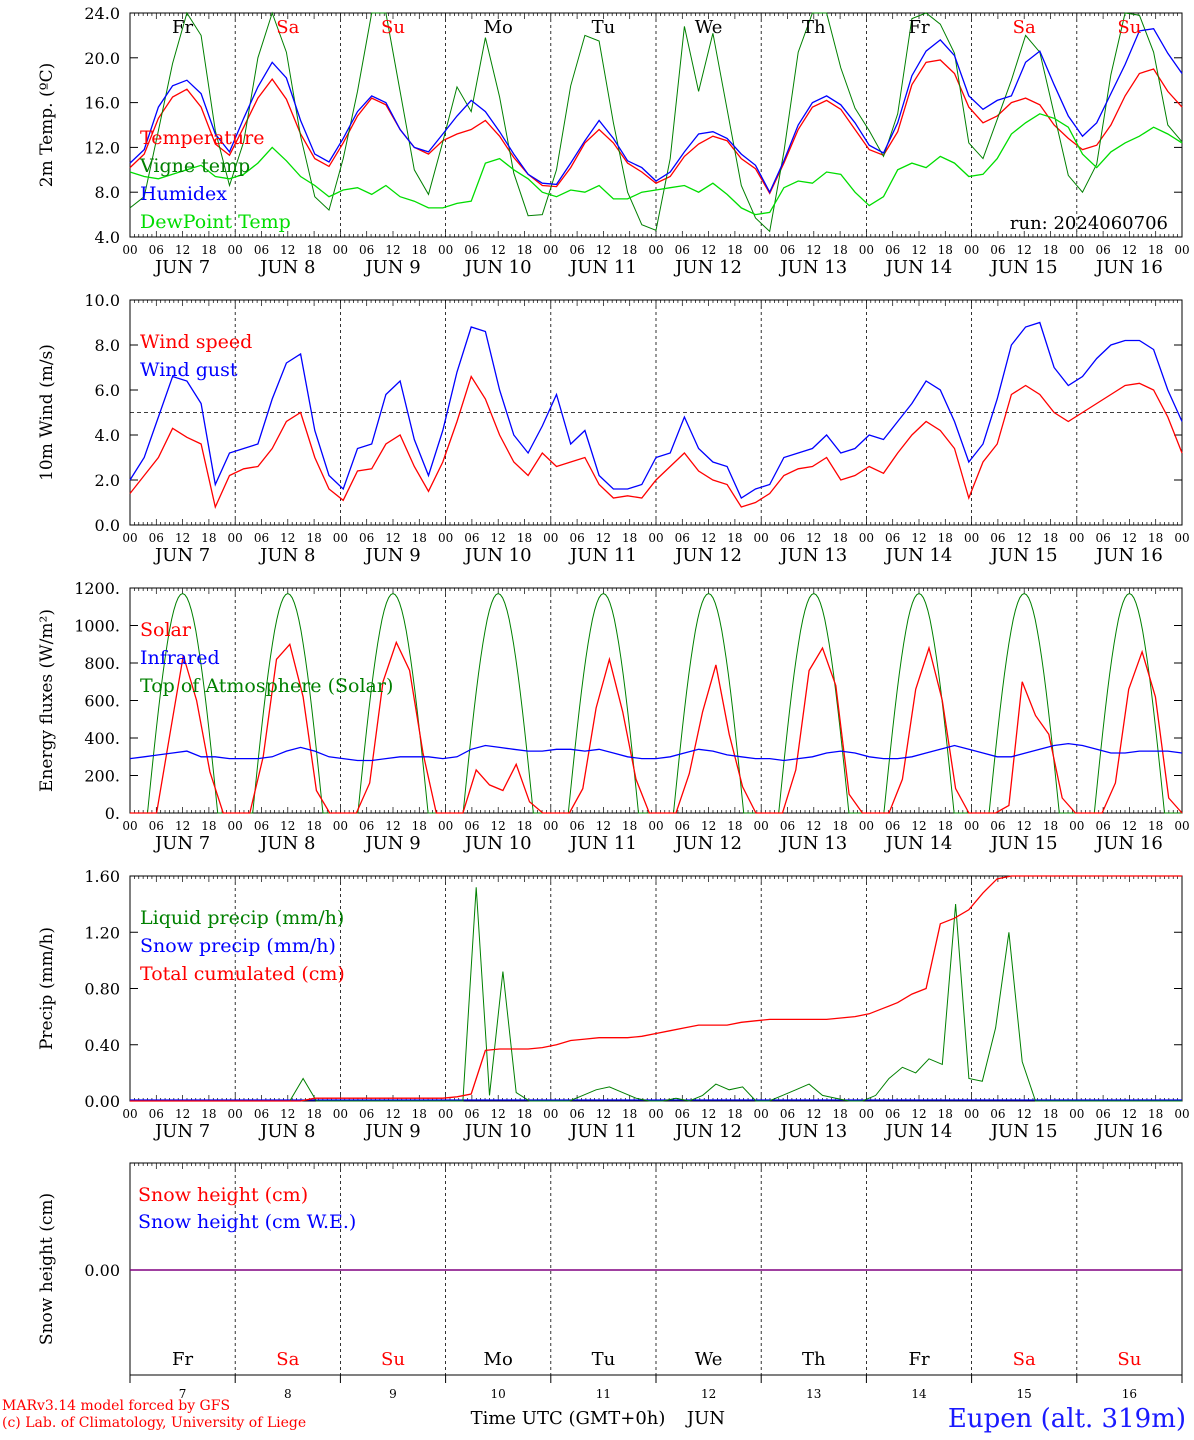 The width and height of the screenshot is (1194, 1440). Describe the element at coordinates (102, 932) in the screenshot. I see `y-tick-label: 1.20` at that location.